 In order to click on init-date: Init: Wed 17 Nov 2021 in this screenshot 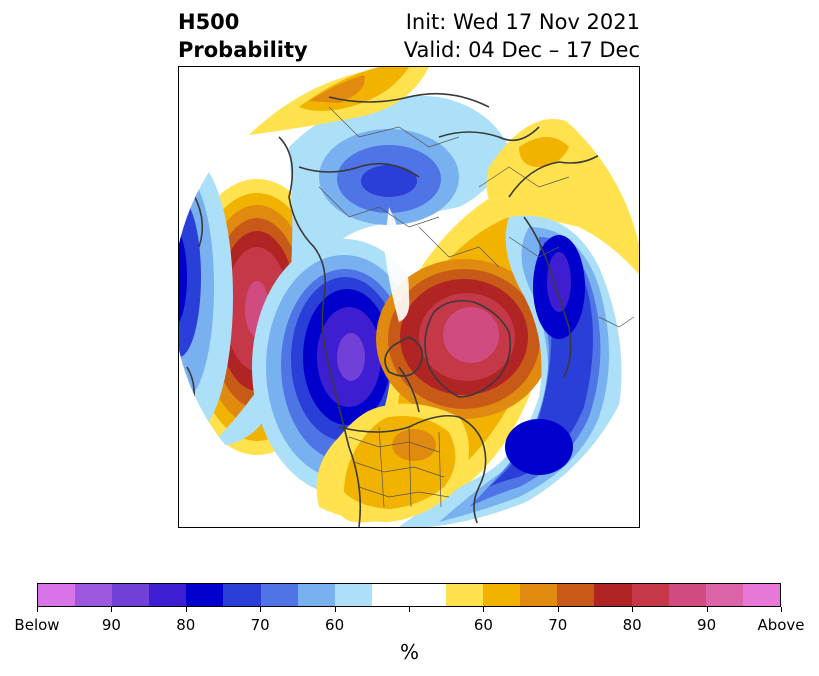, I will do `click(522, 22)`.